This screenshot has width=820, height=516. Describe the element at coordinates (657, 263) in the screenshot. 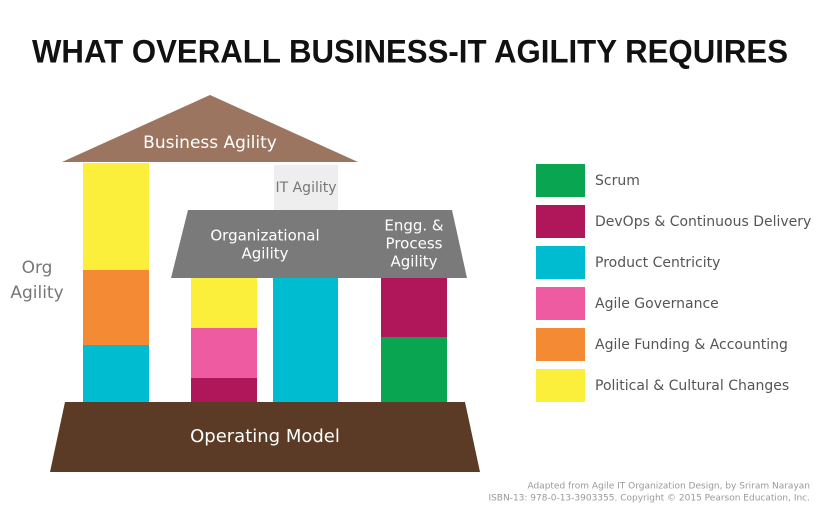

I see `legend-label: Product Centricity` at that location.